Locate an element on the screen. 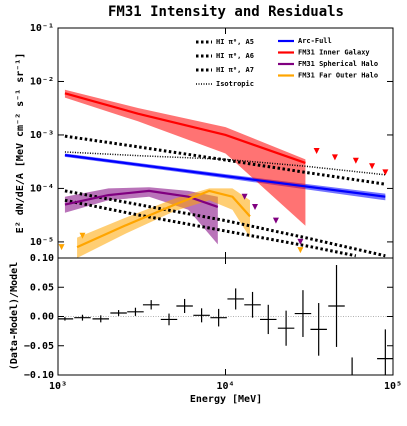  y-tick-label: −0.05 is located at coordinates (39, 346).